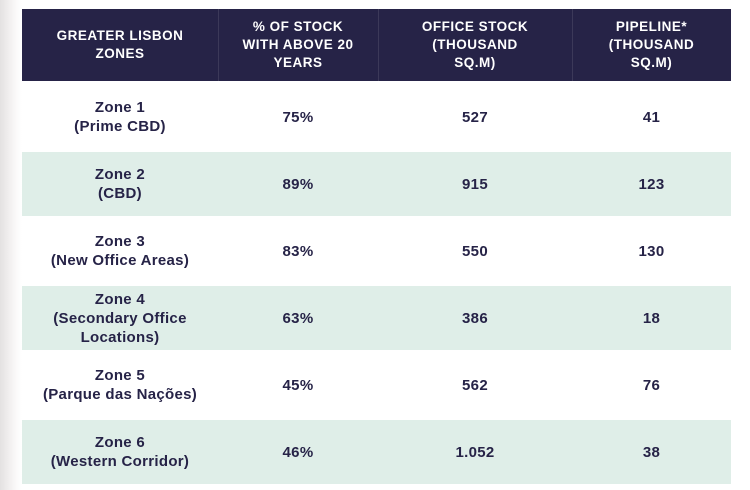 The height and width of the screenshot is (490, 750). Describe the element at coordinates (475, 184) in the screenshot. I see `stock-cell: 915` at that location.